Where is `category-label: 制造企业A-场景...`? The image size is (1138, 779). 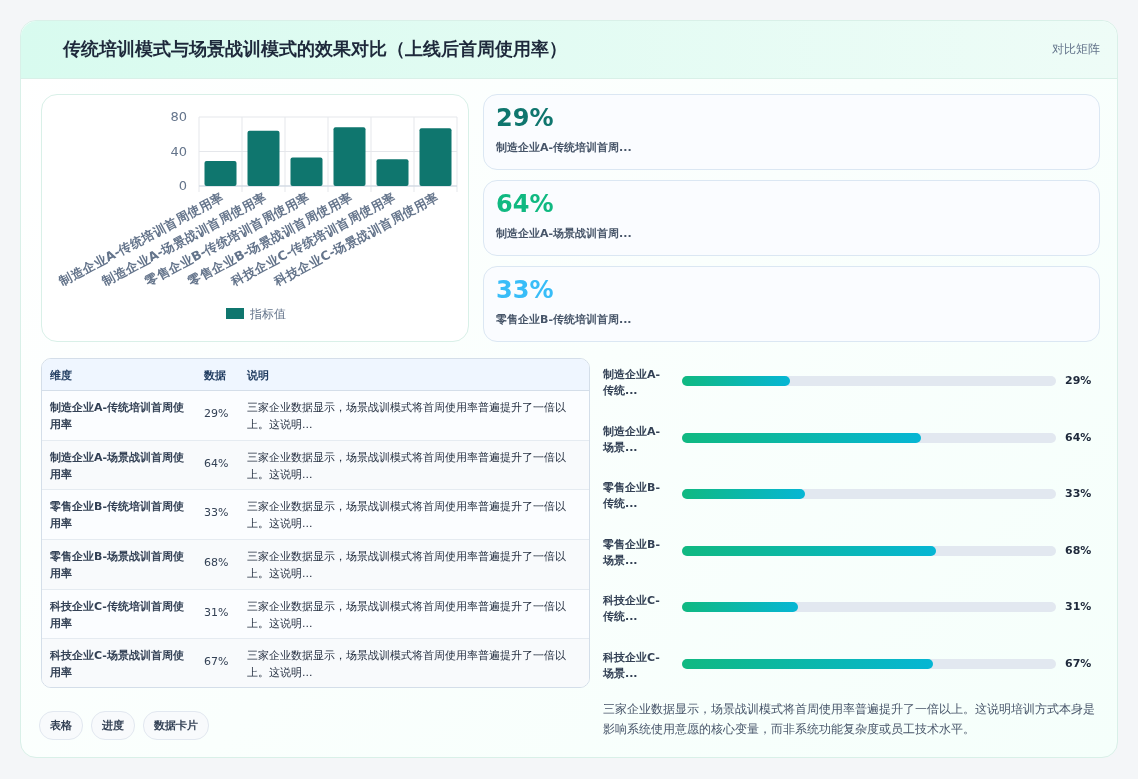 category-label: 制造企业A-场景... is located at coordinates (632, 439).